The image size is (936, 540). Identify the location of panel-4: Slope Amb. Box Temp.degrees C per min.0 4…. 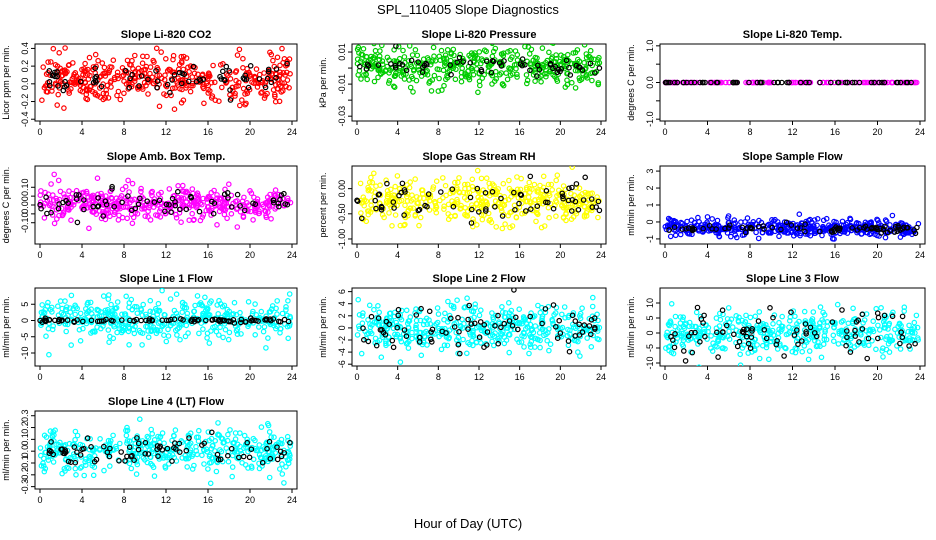
(149, 205).